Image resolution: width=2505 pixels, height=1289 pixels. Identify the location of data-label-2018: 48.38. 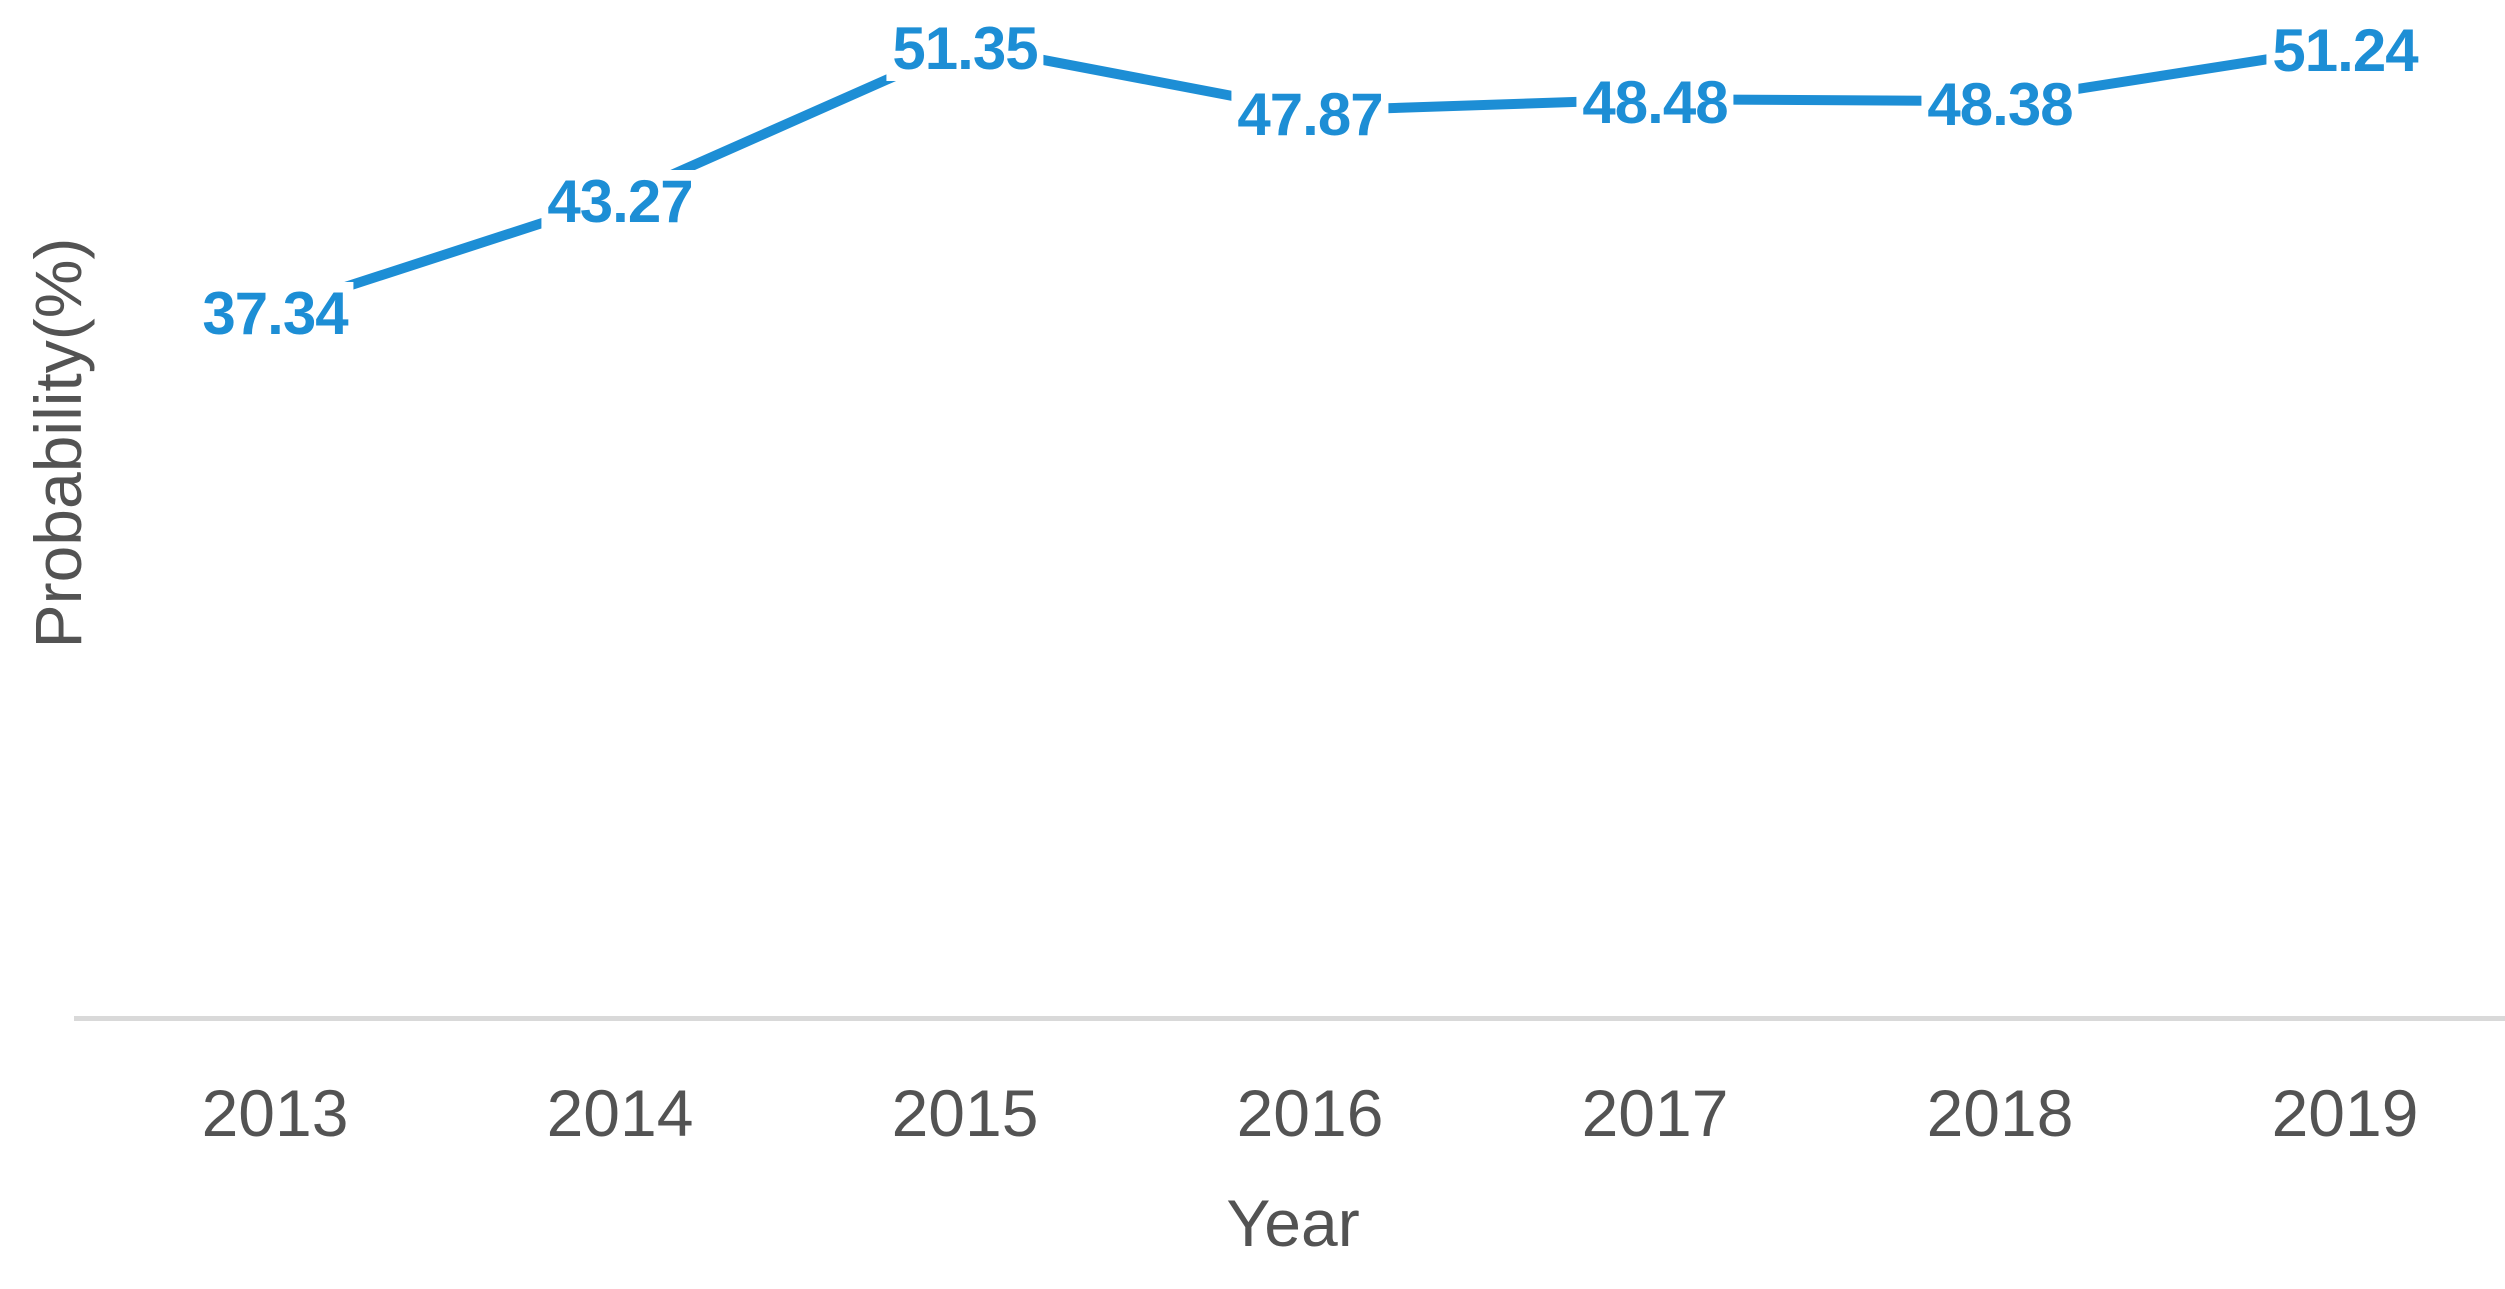
(2000, 105).